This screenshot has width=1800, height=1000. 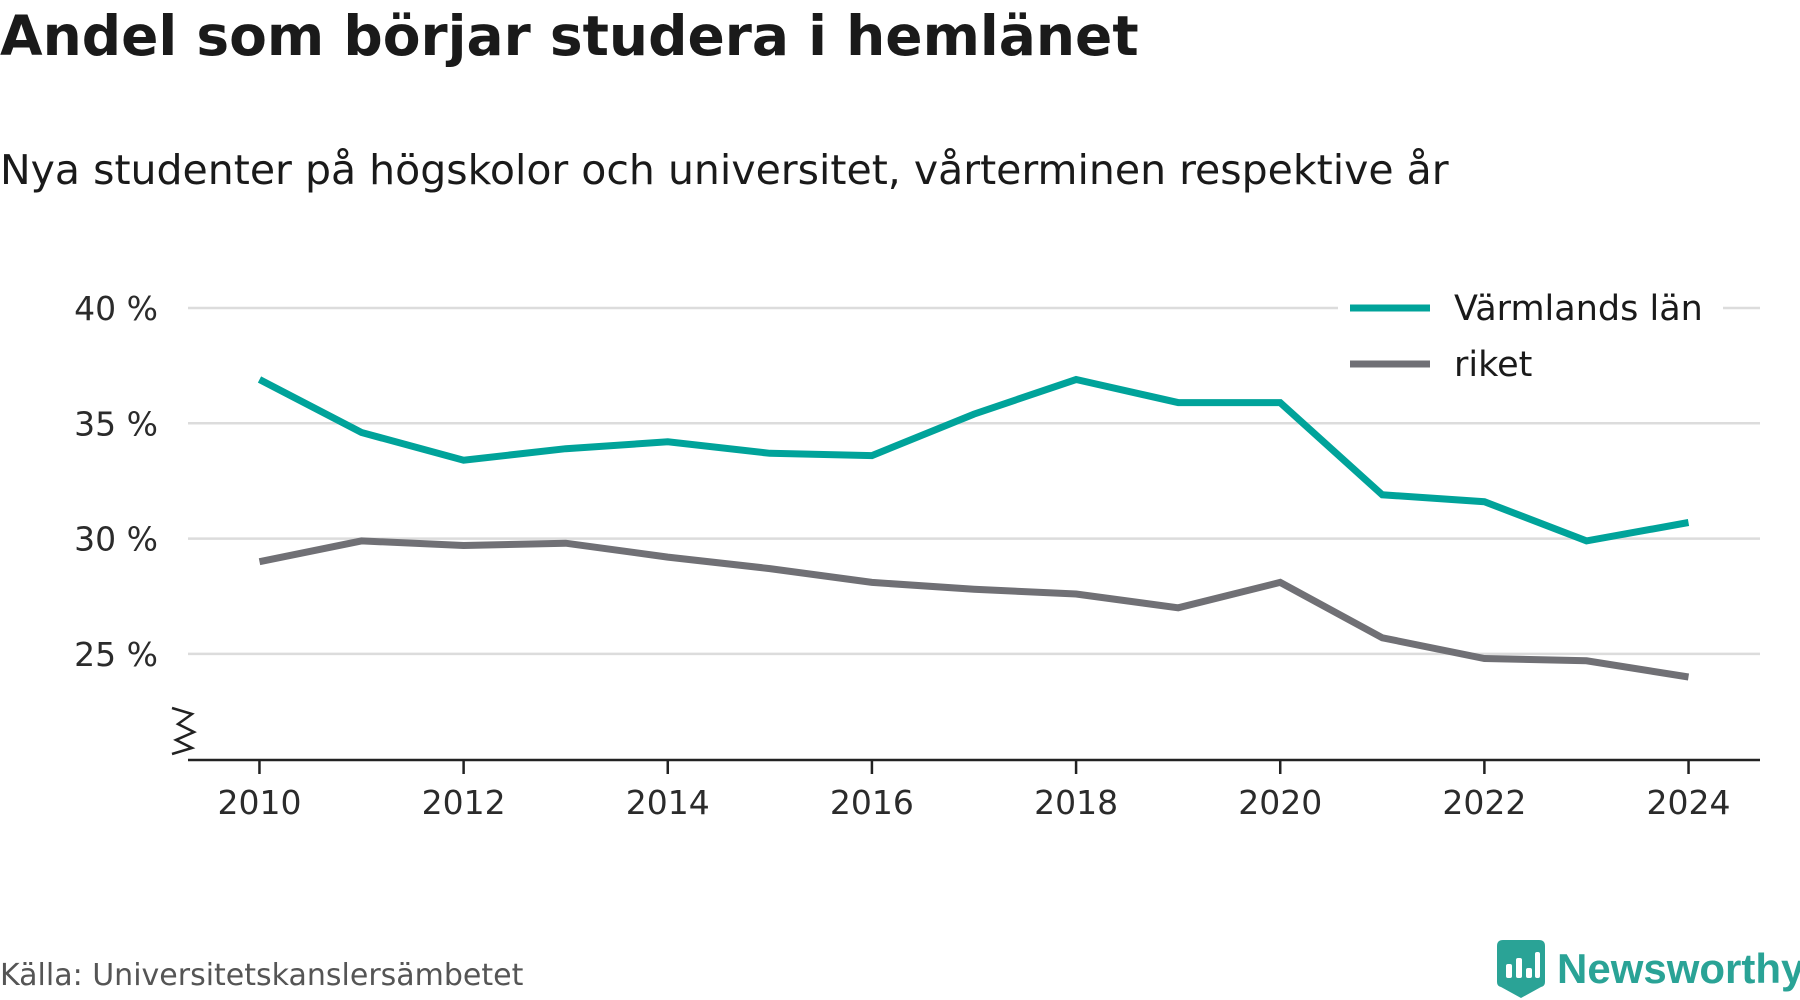 What do you see at coordinates (262, 975) in the screenshot?
I see `source-note: Källa: Universitetskanslersämbetet` at bounding box center [262, 975].